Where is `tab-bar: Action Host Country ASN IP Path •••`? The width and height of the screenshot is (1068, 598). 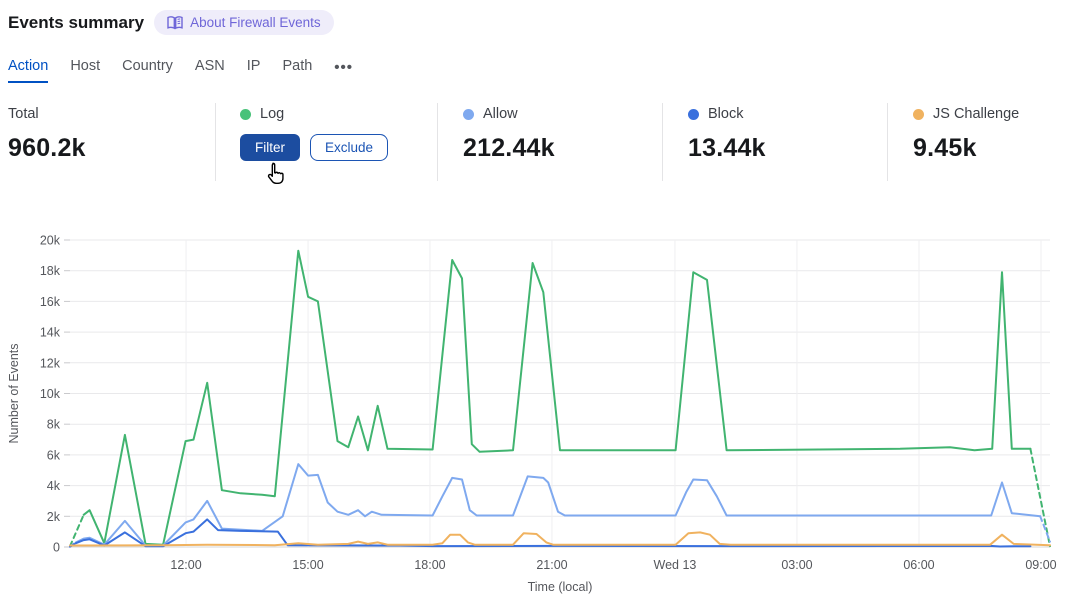
tab-bar: Action Host Country ASN IP Path ••• is located at coordinates (180, 70).